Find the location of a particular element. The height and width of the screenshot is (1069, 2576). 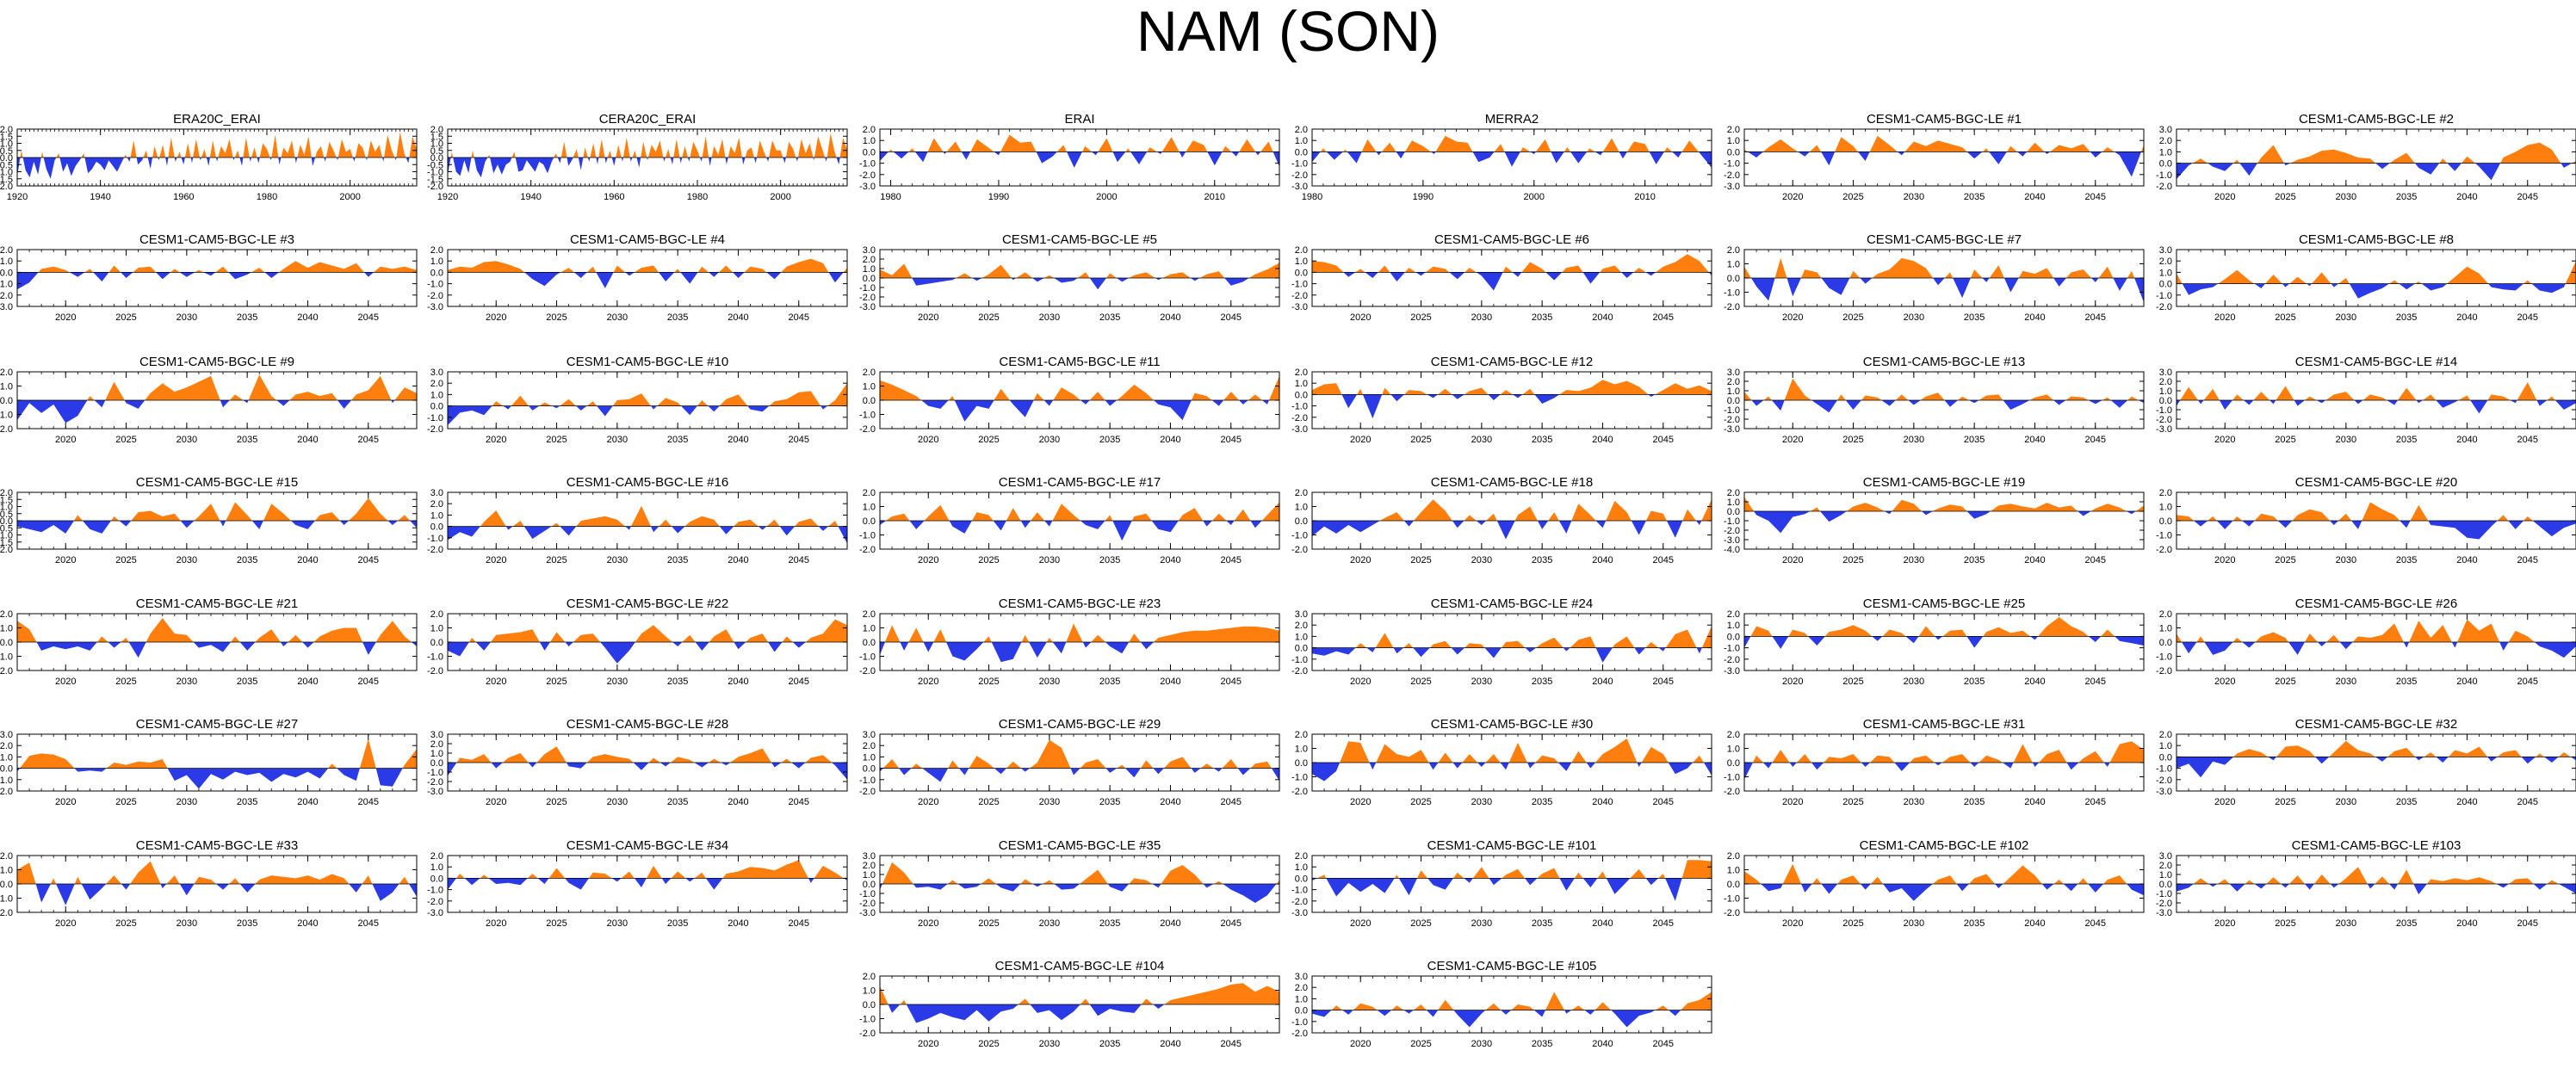

panel-title: CESM1-CAM5-BGC-LE #25 is located at coordinates (1944, 604).